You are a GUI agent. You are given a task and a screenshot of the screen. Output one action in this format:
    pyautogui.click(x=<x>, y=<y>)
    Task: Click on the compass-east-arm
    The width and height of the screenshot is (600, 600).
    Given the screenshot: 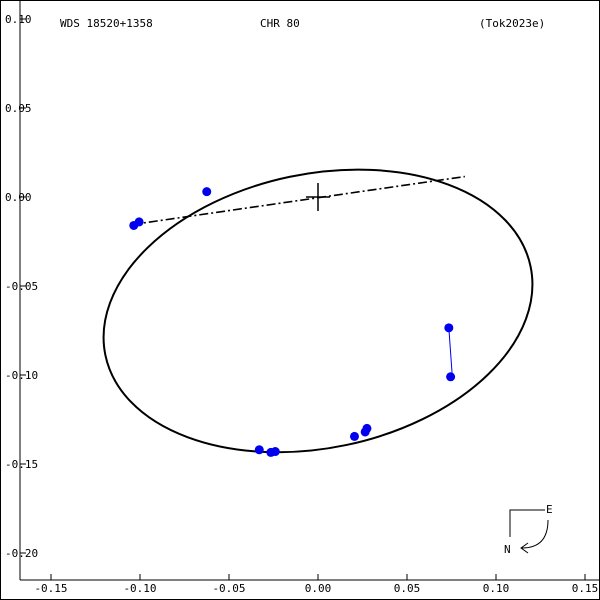 What is the action you would take?
    pyautogui.click(x=527, y=523)
    